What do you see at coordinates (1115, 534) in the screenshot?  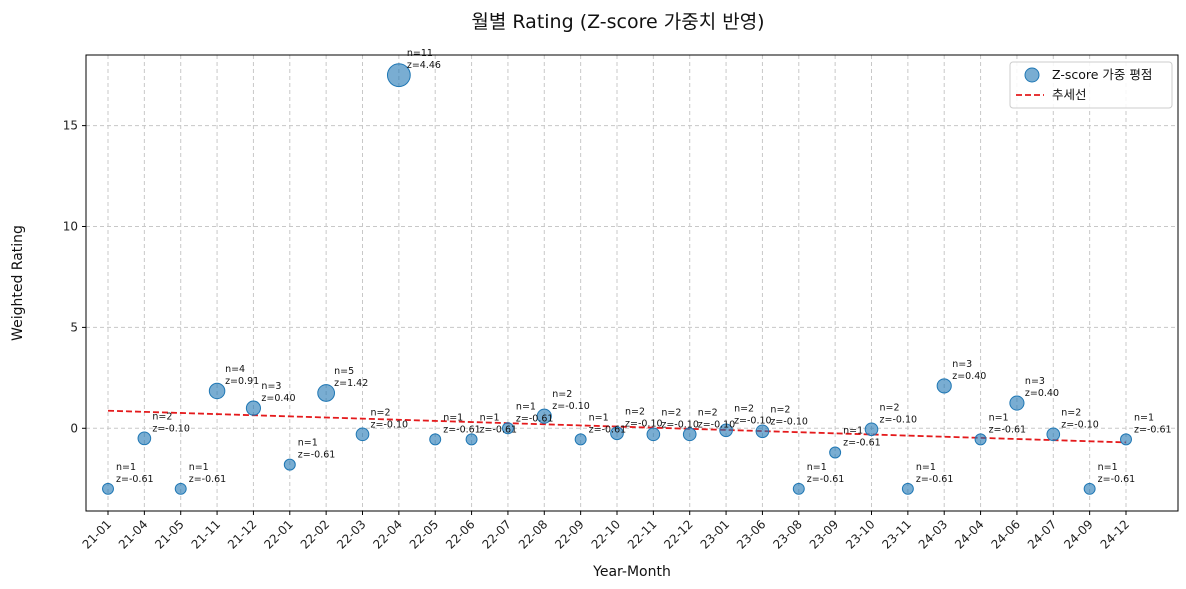 I see `x-tick-label: 24-12` at bounding box center [1115, 534].